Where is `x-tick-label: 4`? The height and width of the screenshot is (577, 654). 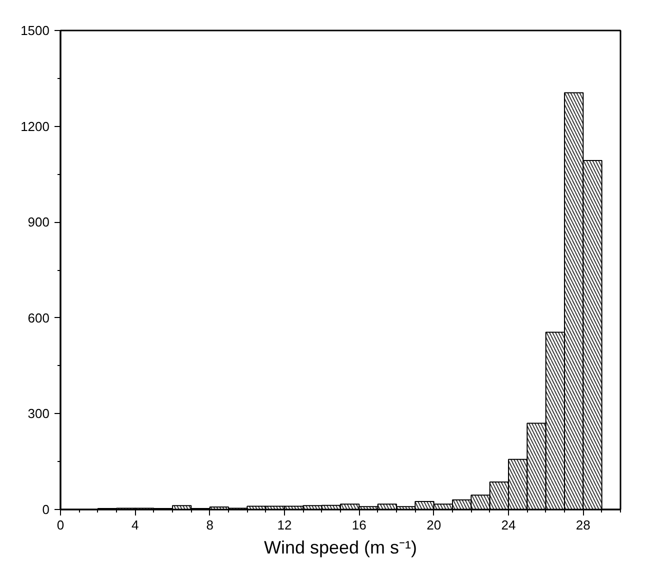
x-tick-label: 4 is located at coordinates (135, 525).